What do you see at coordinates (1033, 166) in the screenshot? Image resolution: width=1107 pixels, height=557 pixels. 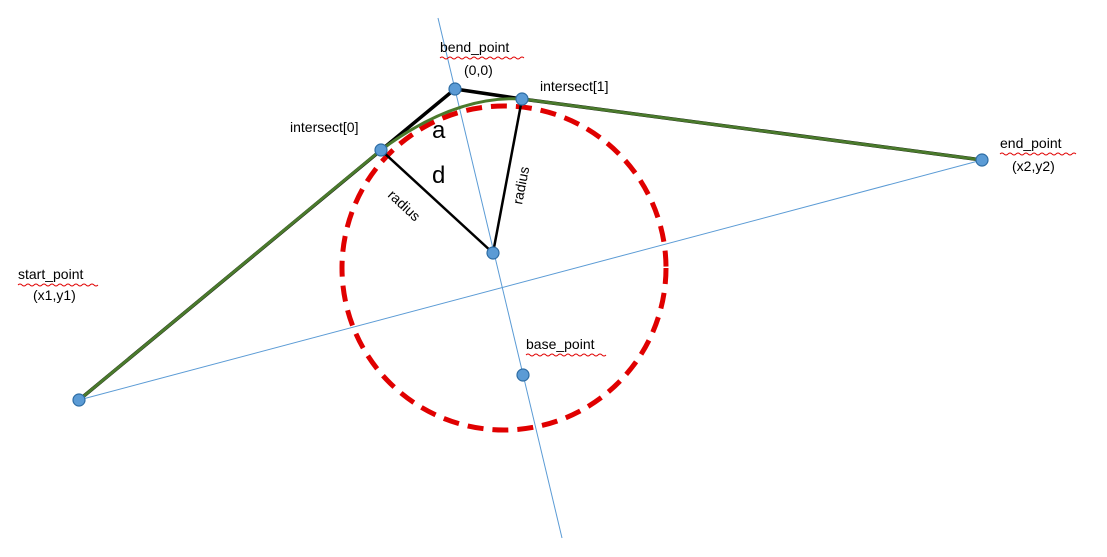 I see `end-coords-label: (x2,y2)` at bounding box center [1033, 166].